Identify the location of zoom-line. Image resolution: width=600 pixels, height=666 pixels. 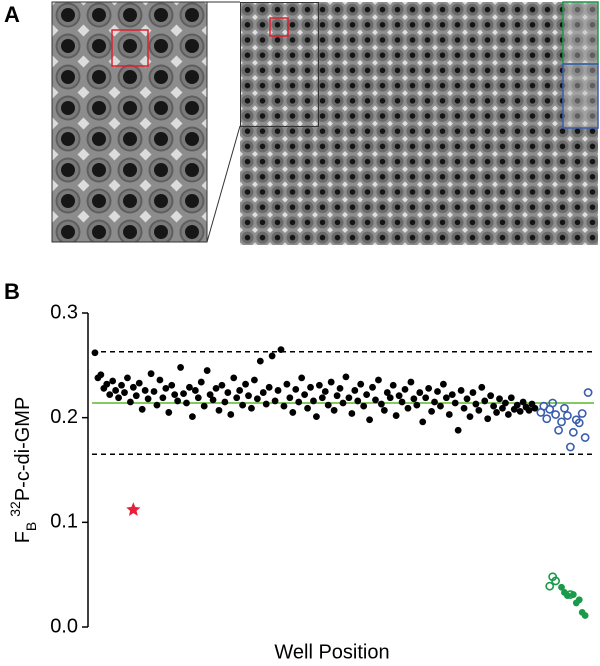
(223, 184).